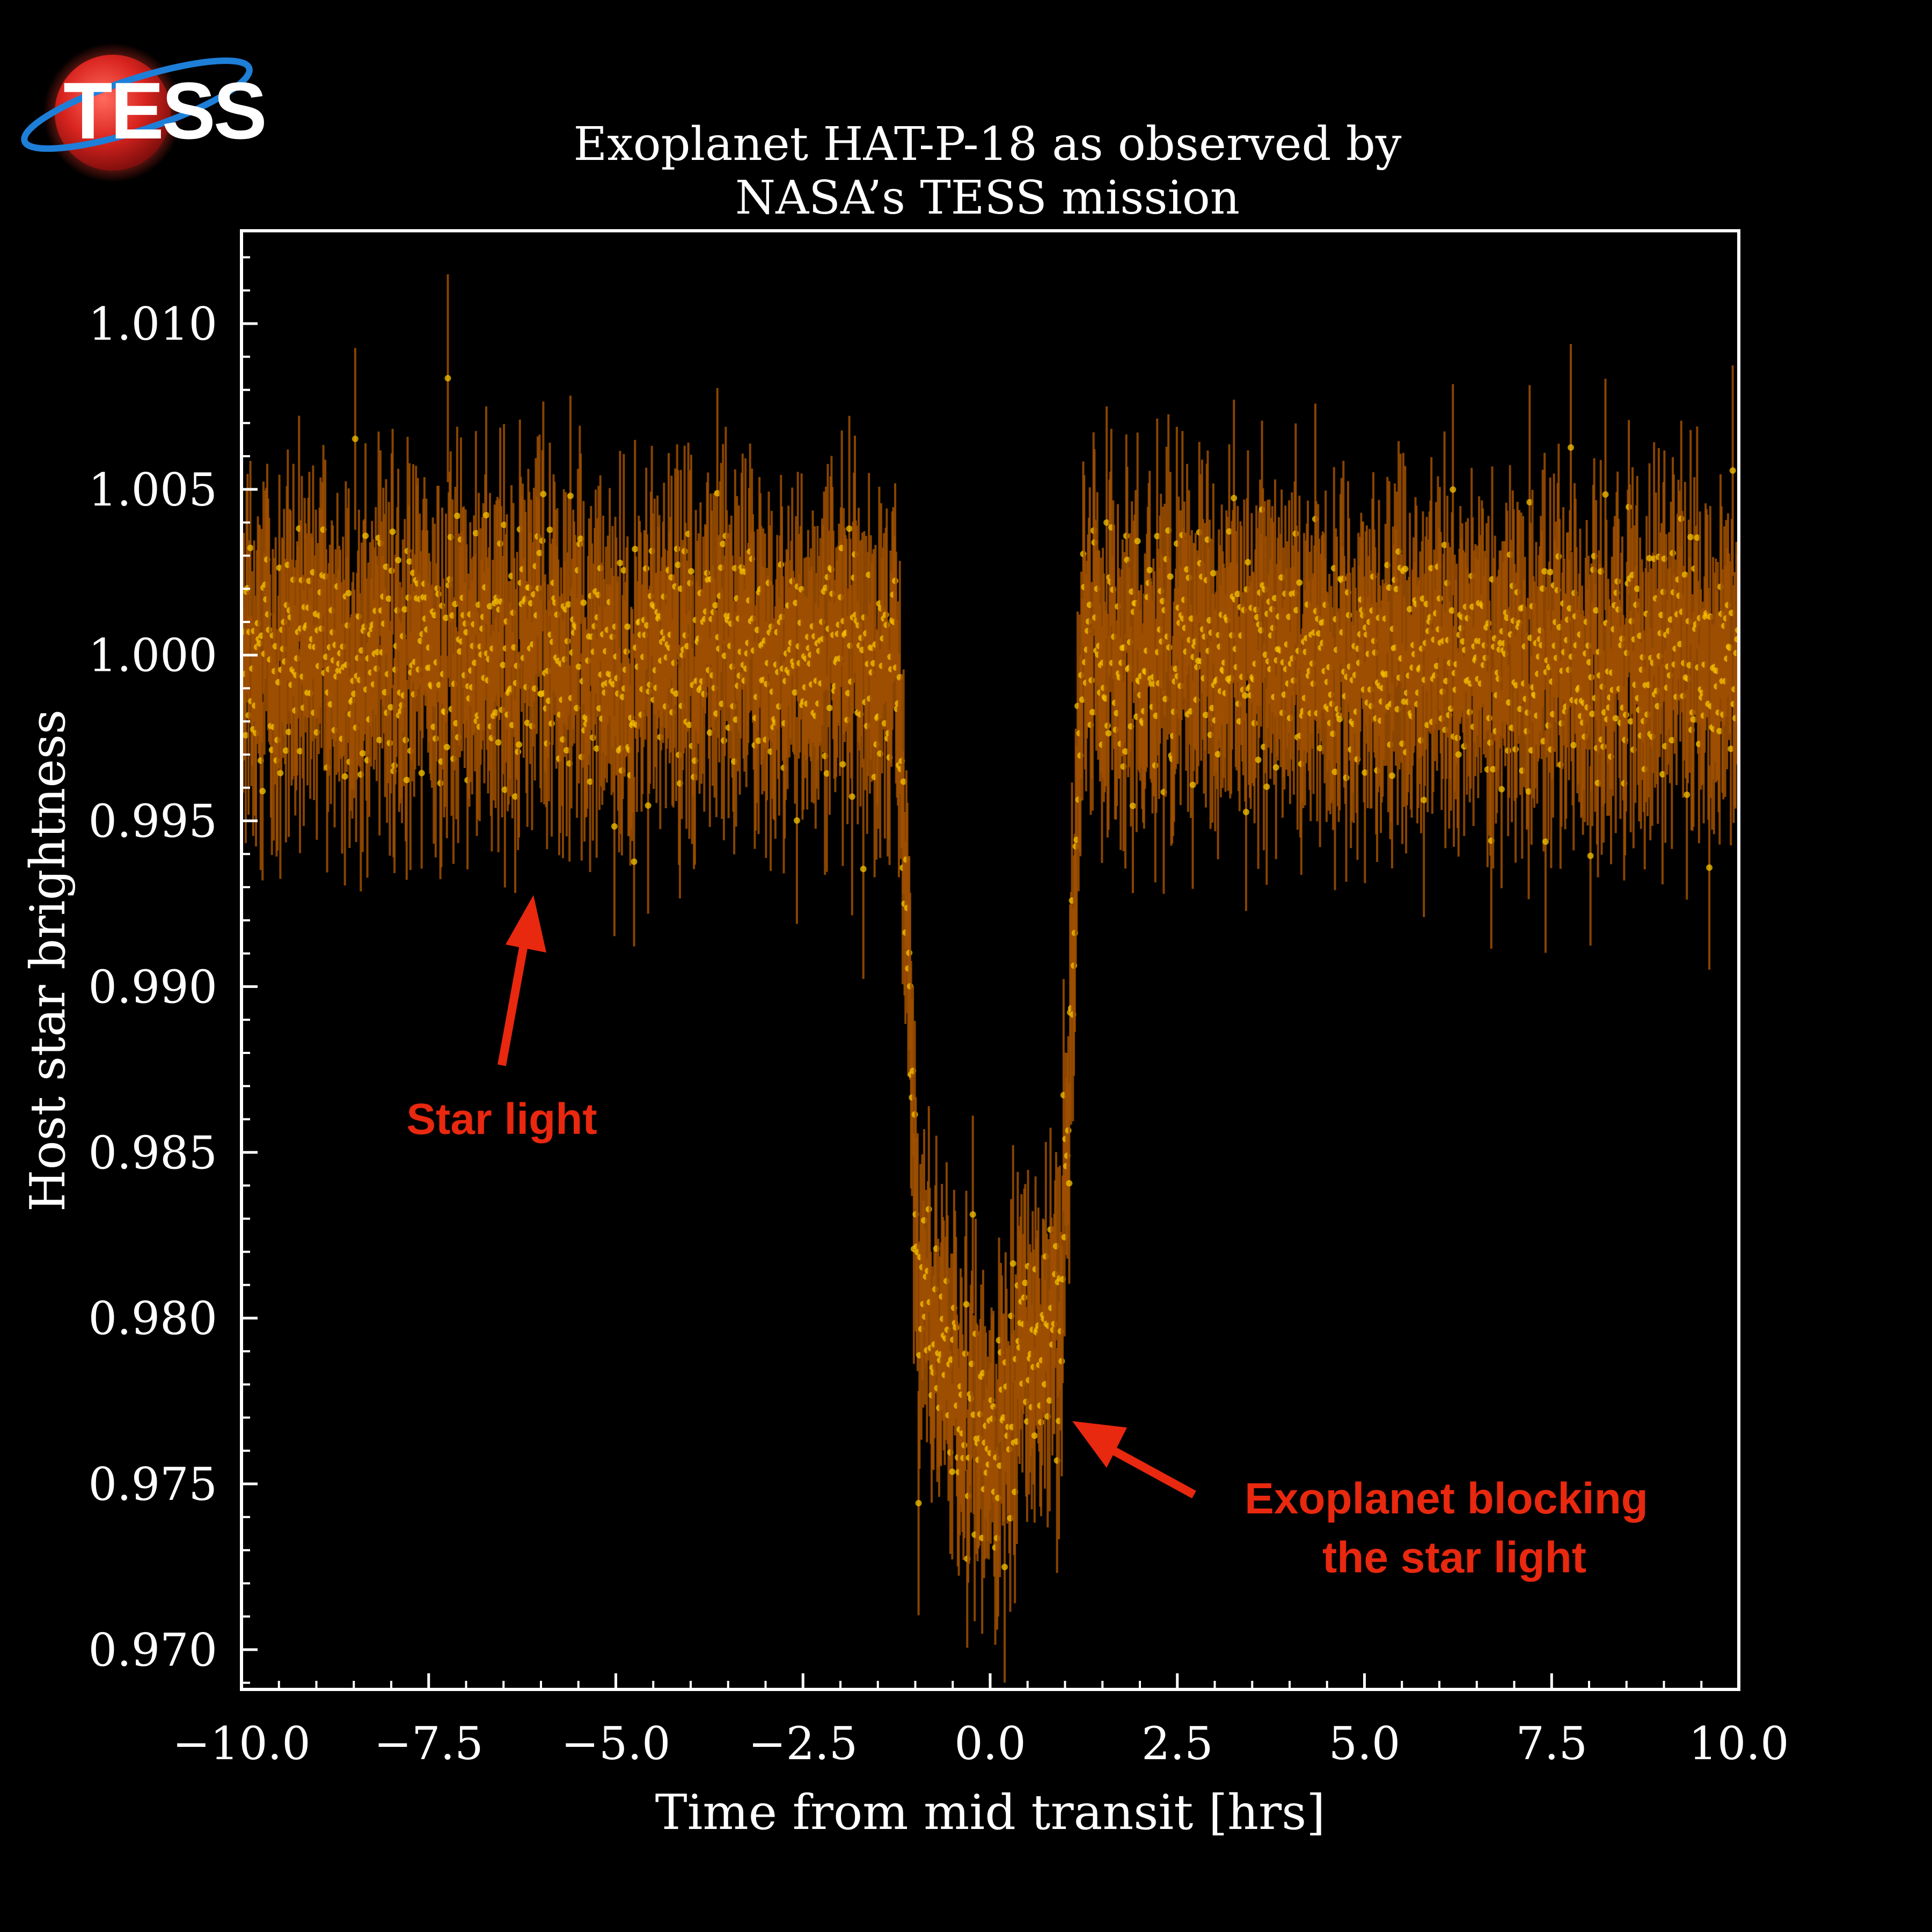 The width and height of the screenshot is (1932, 1932). I want to click on y-tick-label: 1.005, so click(153, 490).